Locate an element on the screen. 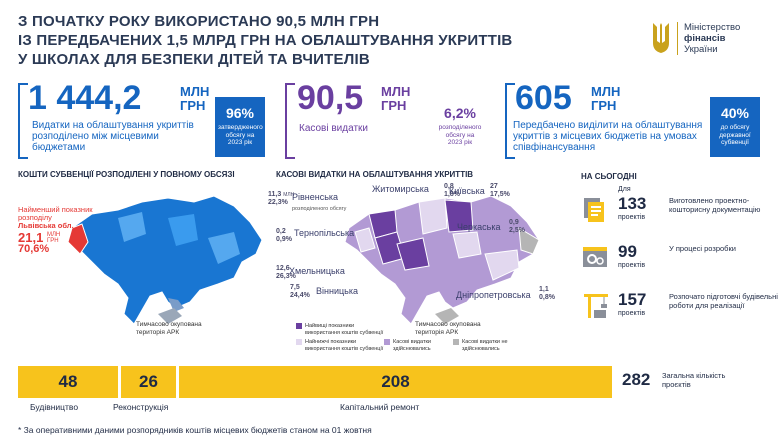  title-line-3: У ШКОЛАХ ДЛЯ БЕЗПЕКИ ДІТЕЙ ТА ВЧИТЕЛІВ is located at coordinates (194, 59).